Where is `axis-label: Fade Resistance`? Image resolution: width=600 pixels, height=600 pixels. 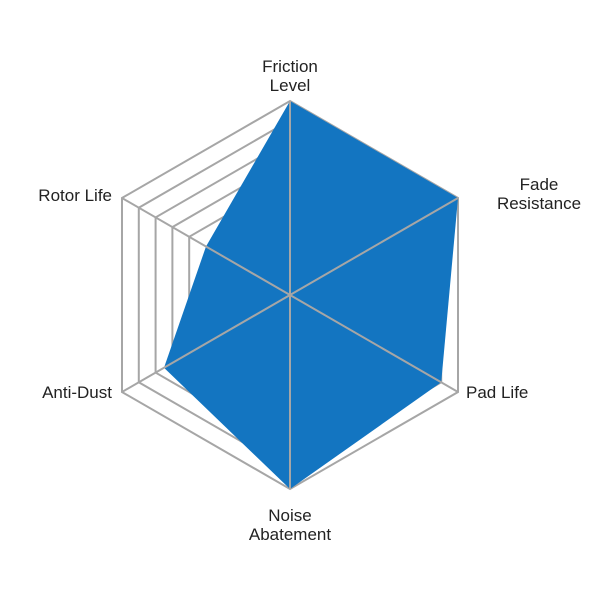 axis-label: Fade Resistance is located at coordinates (539, 194).